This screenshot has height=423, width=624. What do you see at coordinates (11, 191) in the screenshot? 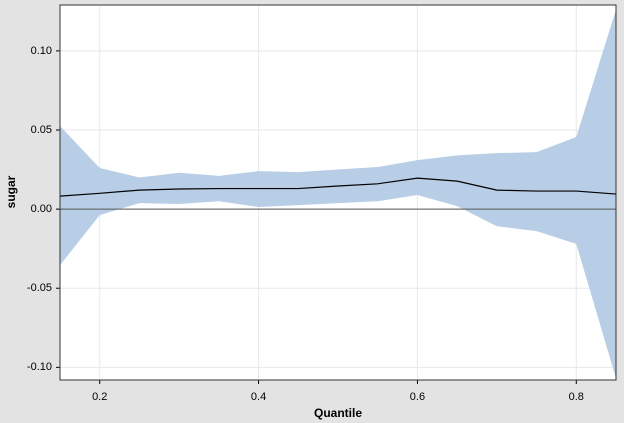
I see `y-axis-title: sugar` at bounding box center [11, 191].